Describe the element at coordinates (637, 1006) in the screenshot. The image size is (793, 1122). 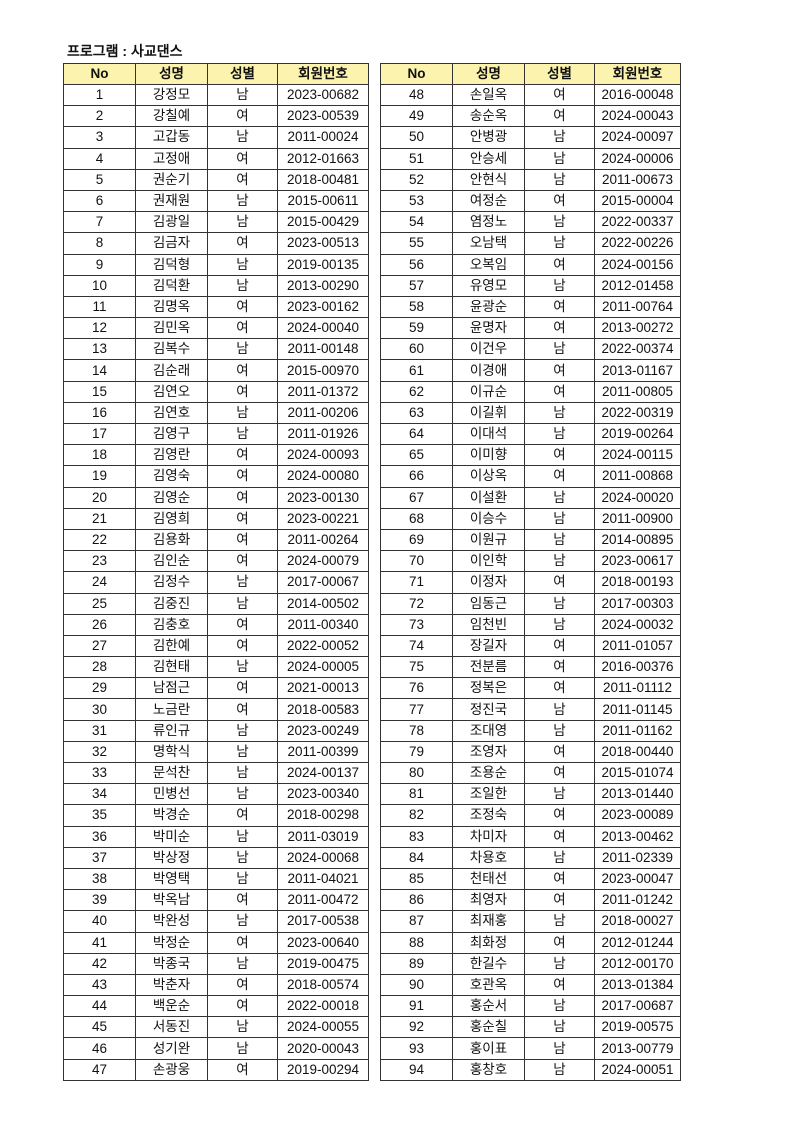
I see `cell-member-id: 2017-00687` at that location.